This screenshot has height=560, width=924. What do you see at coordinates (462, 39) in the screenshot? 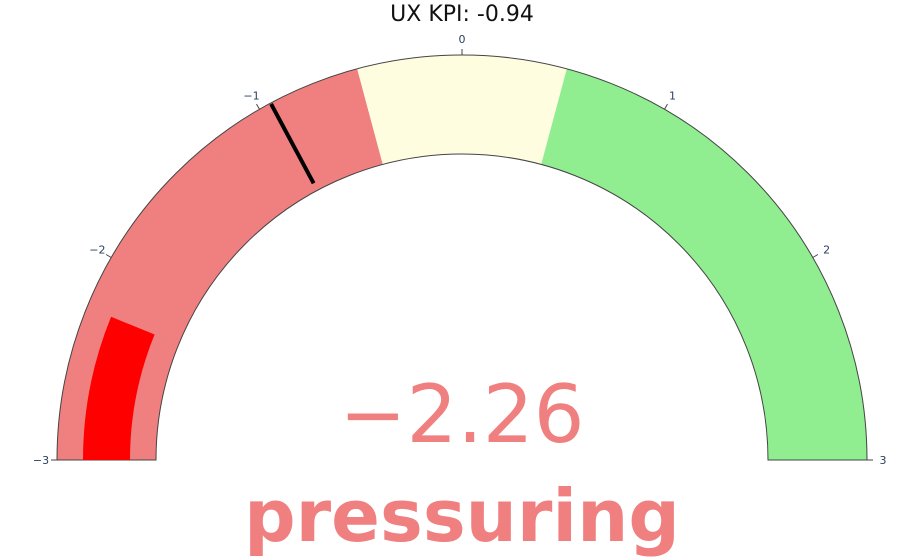
I see `gauge-tick-label: 0` at bounding box center [462, 39].